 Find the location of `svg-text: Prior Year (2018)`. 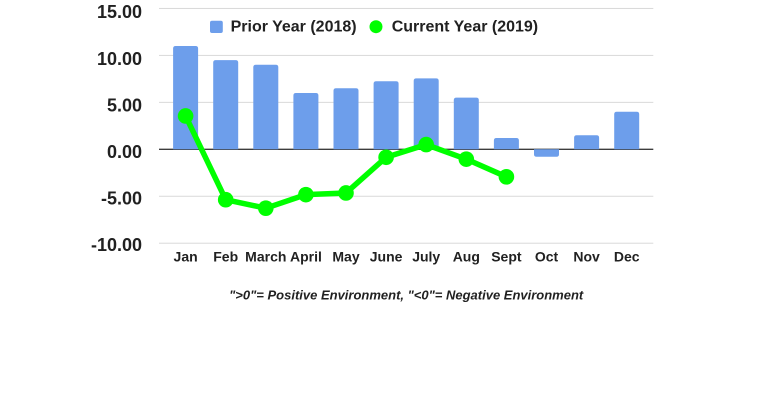

svg-text: Prior Year (2018) is located at coordinates (294, 26).